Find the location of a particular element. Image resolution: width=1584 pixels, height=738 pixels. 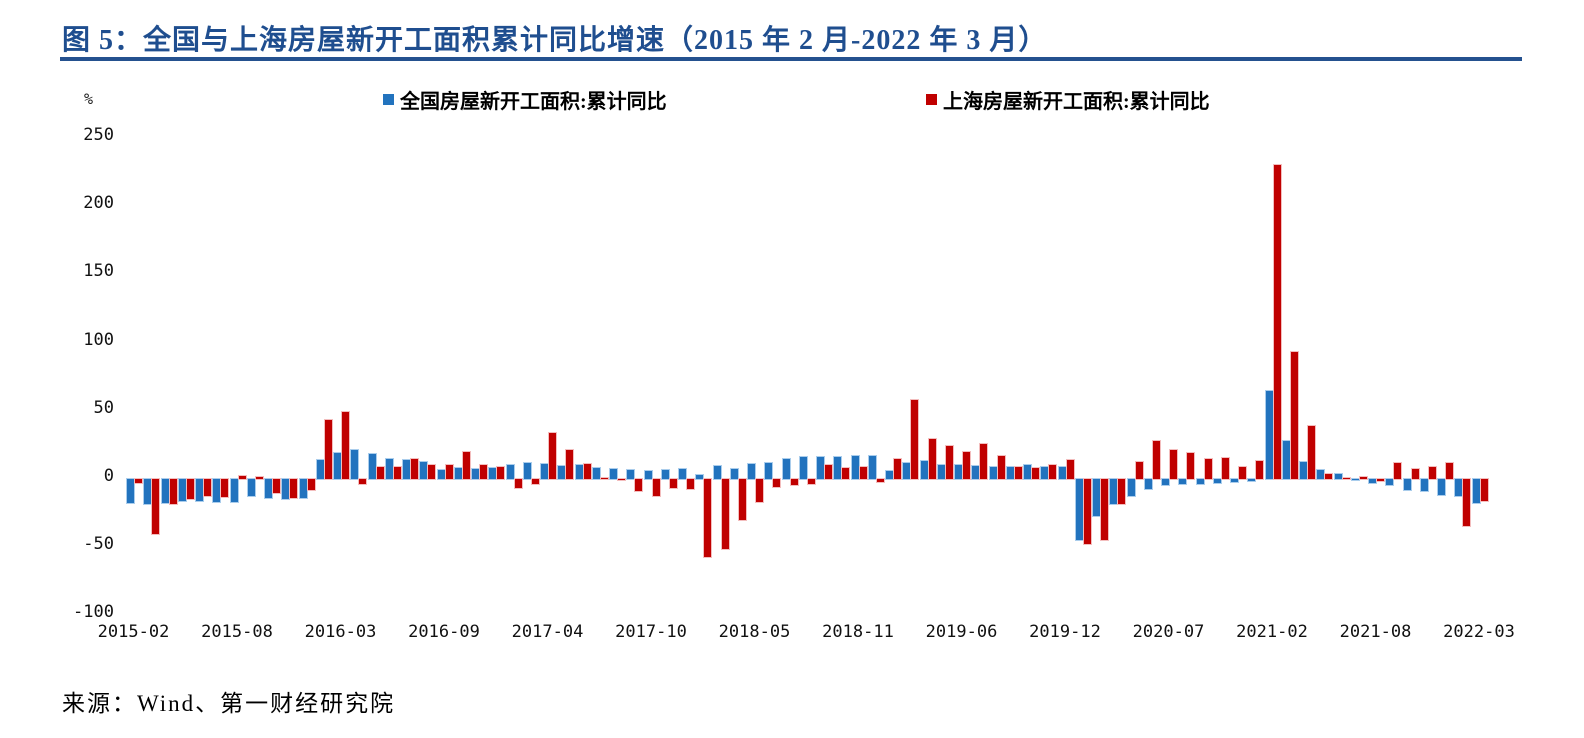

y-tick-label: -100 is located at coordinates (93, 612).